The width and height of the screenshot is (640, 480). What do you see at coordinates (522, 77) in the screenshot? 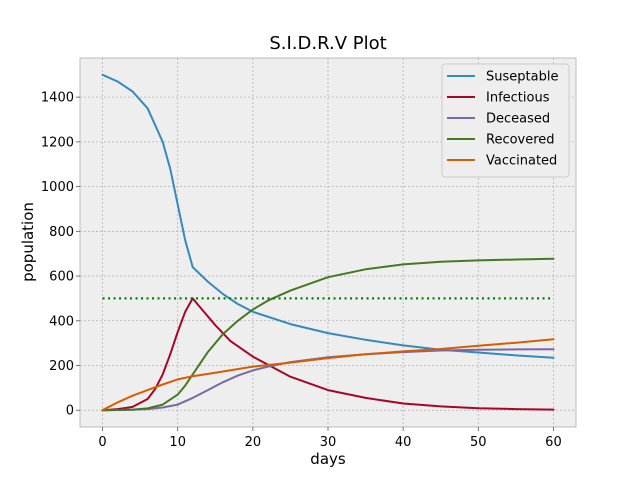
I see `legend-label: Suseptable` at bounding box center [522, 77].